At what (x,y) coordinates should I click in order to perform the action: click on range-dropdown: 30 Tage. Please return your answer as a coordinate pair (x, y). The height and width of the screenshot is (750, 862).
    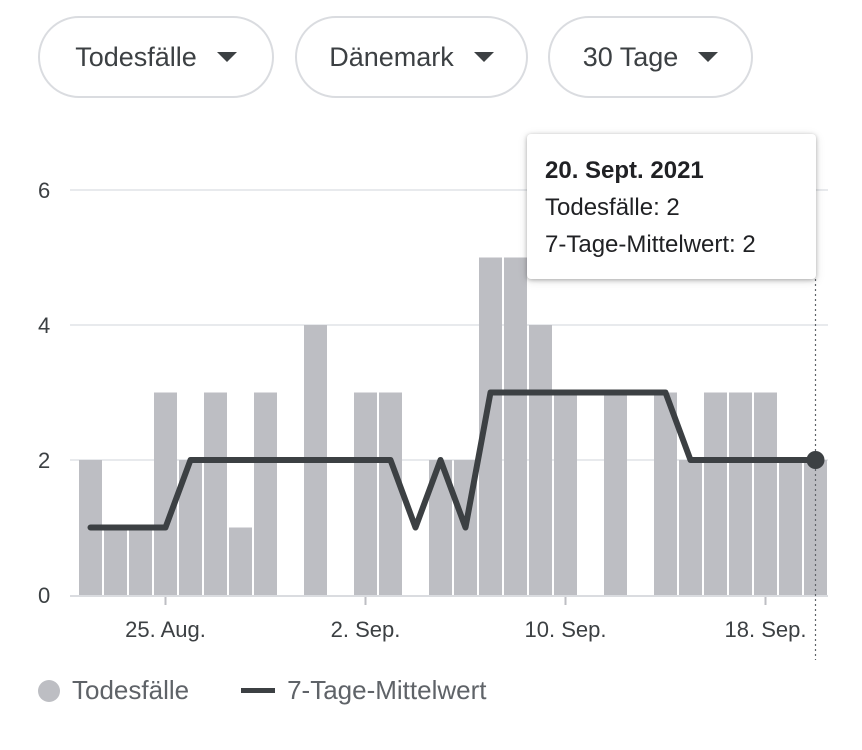
    Looking at the image, I should click on (650, 57).